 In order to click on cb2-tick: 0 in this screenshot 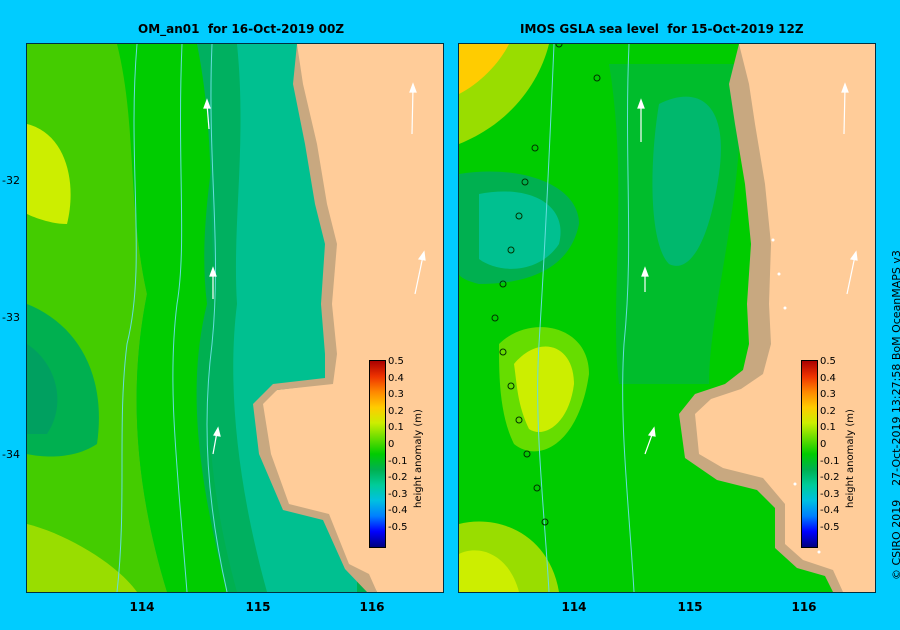, I will do `click(823, 444)`.